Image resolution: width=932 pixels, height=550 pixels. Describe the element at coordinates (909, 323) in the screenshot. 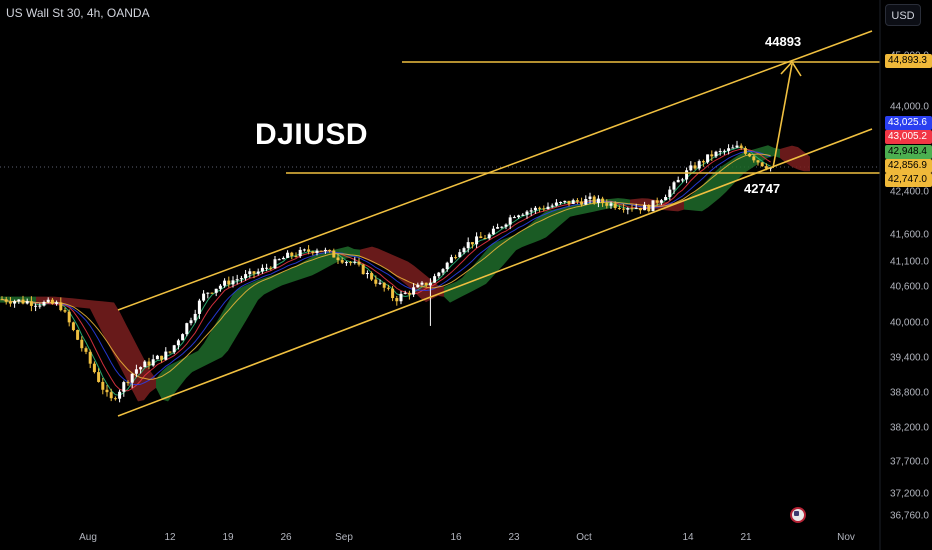

I see `price-tick-label: 40,000.0` at that location.